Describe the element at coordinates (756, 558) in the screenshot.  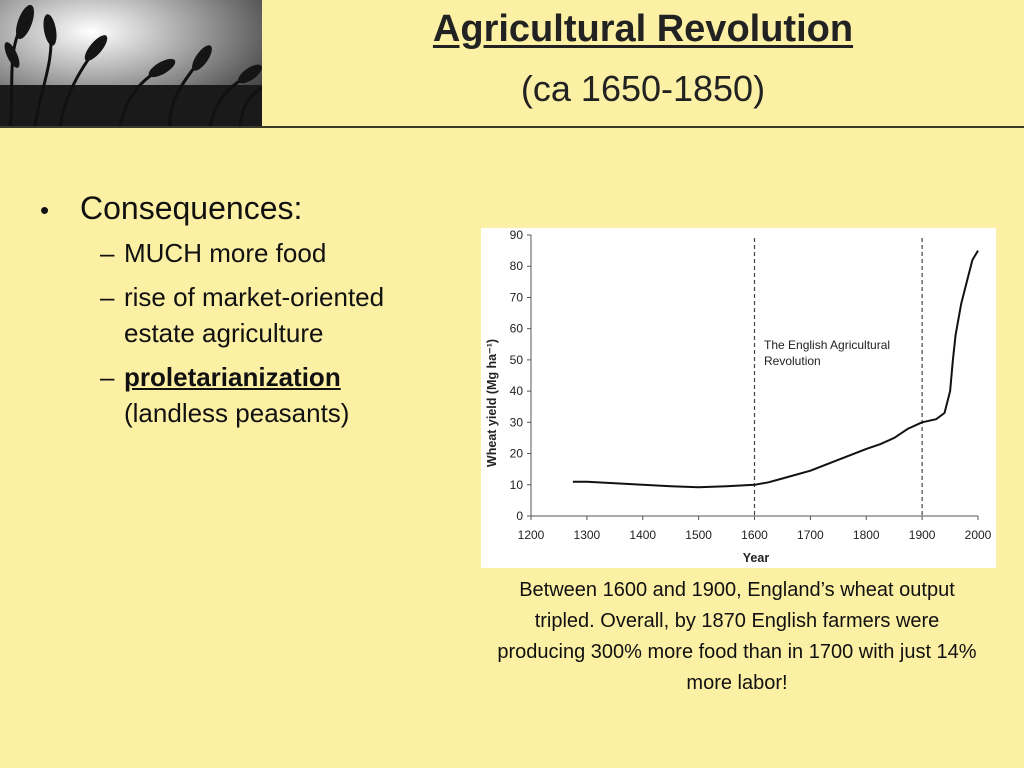
I see `x-axis-label: Year` at that location.